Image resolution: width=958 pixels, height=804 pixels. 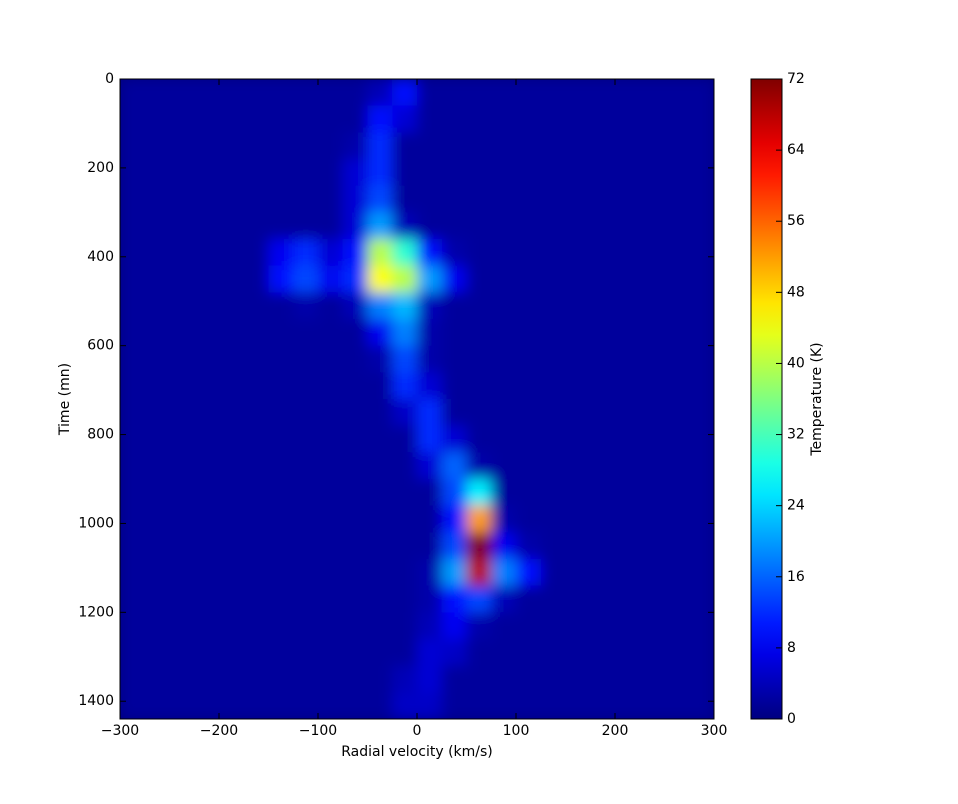 What do you see at coordinates (615, 731) in the screenshot?
I see `x-tick-label: 200` at bounding box center [615, 731].